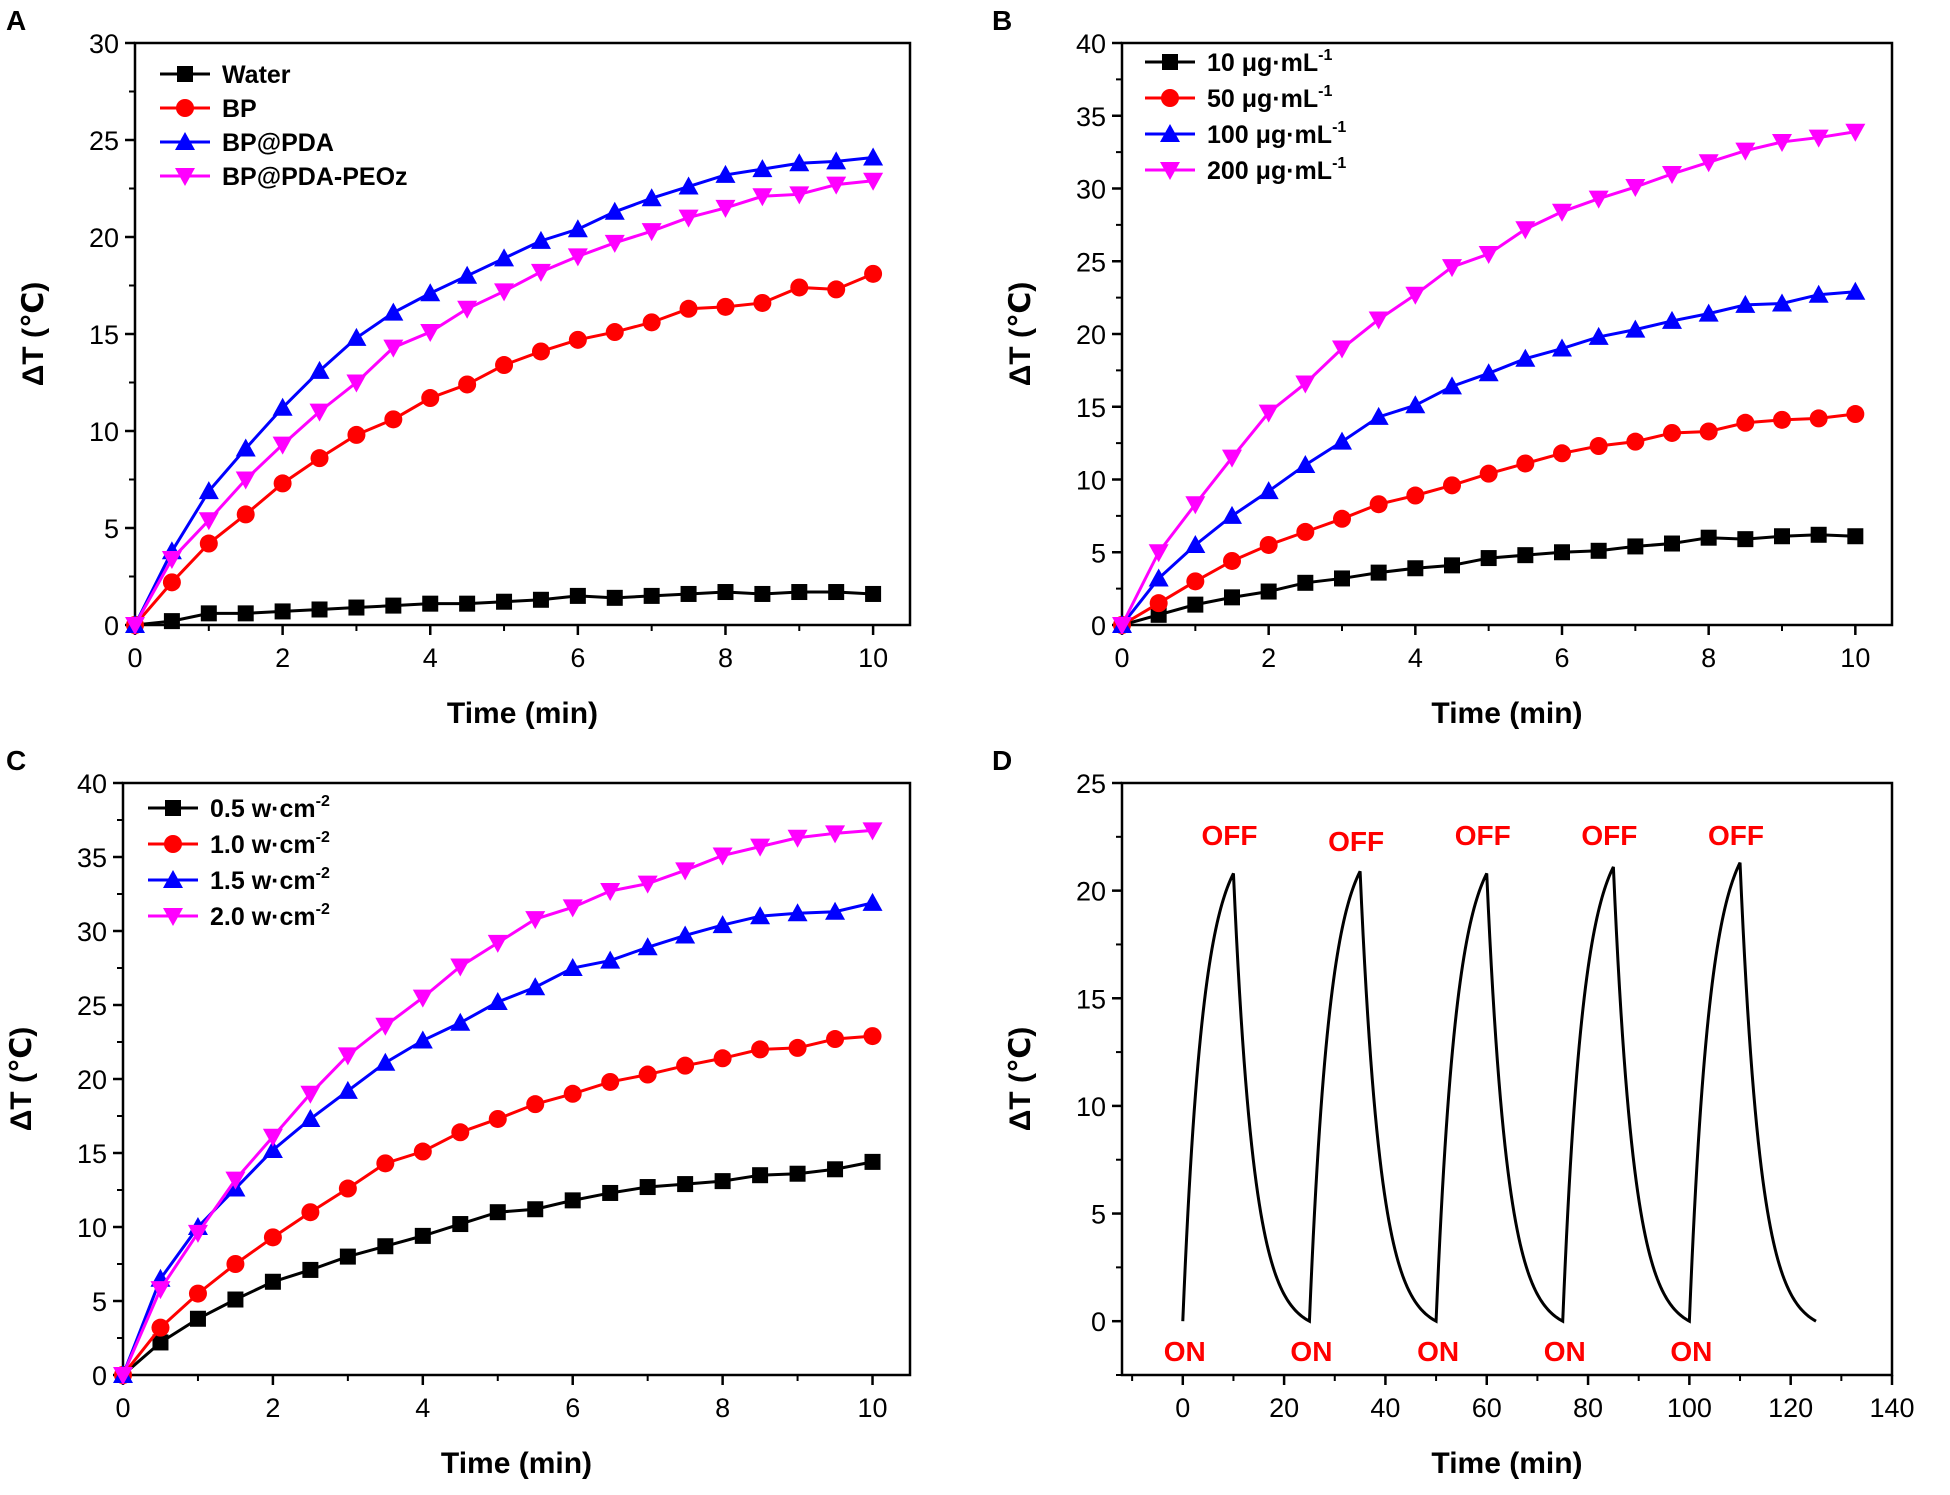  What do you see at coordinates (1098, 553) in the screenshot?
I see `y-tick-label: 5` at bounding box center [1098, 553].